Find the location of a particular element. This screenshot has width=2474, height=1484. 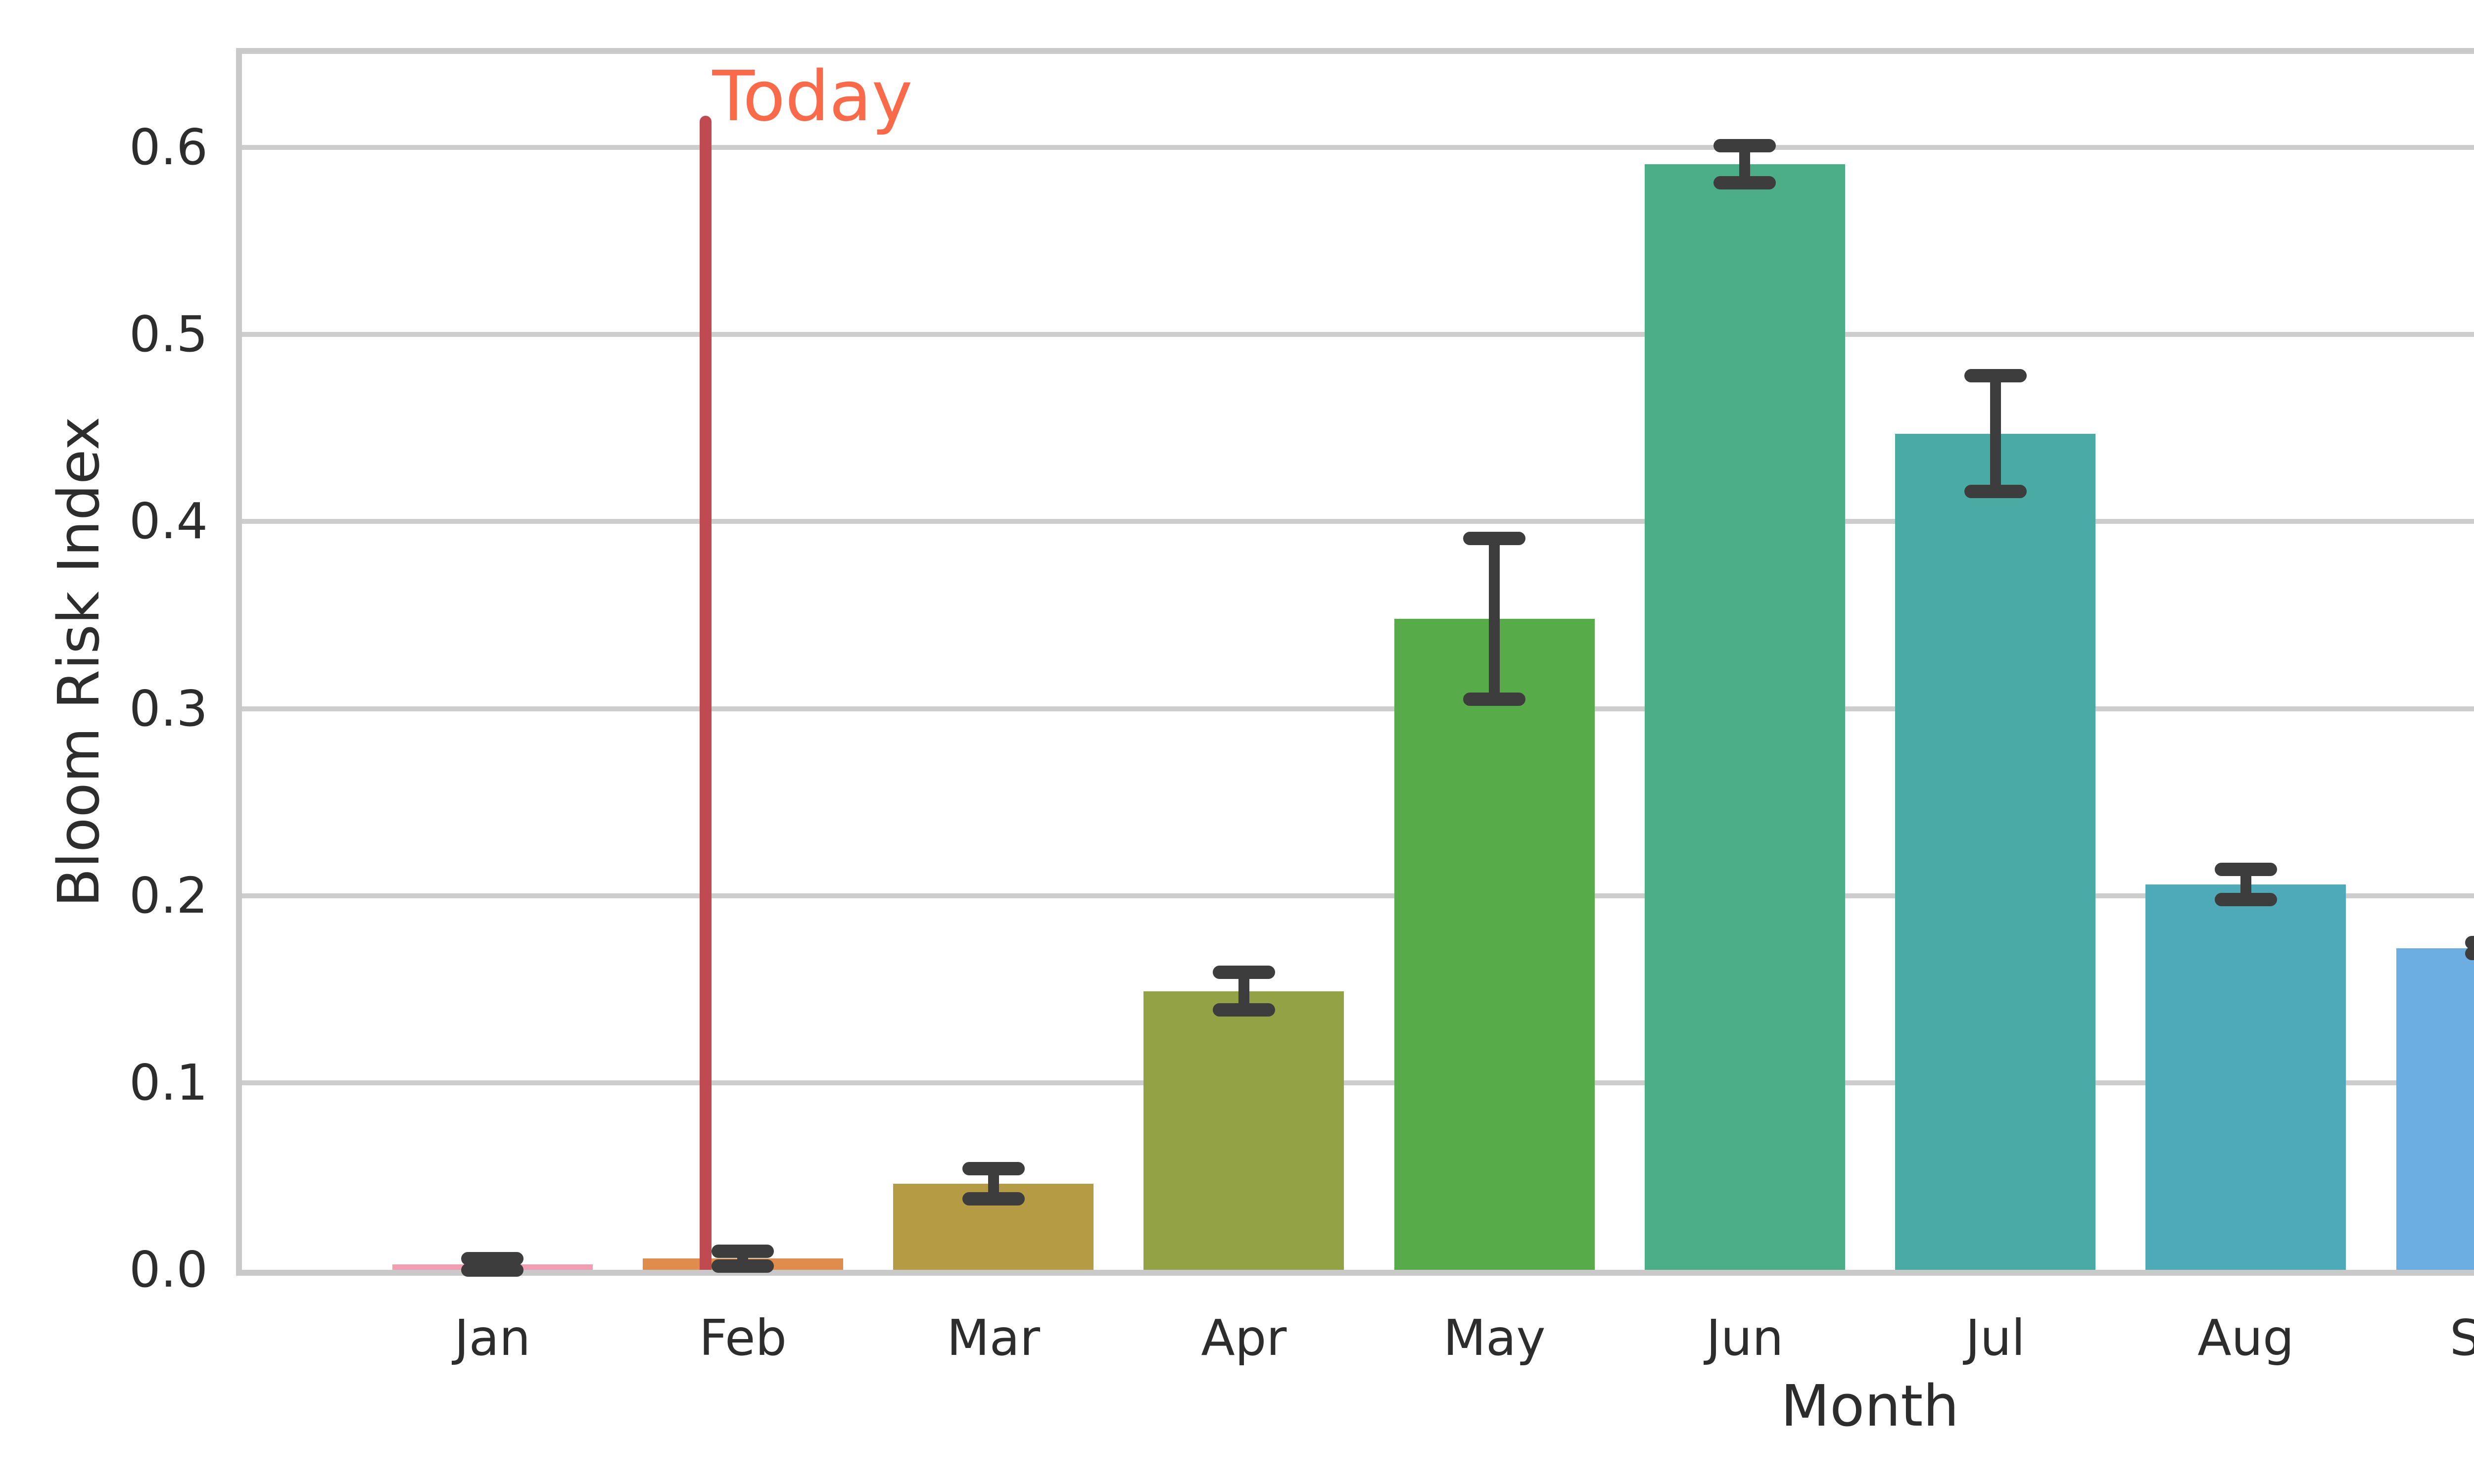

errorbar-line-may is located at coordinates (1495, 618).